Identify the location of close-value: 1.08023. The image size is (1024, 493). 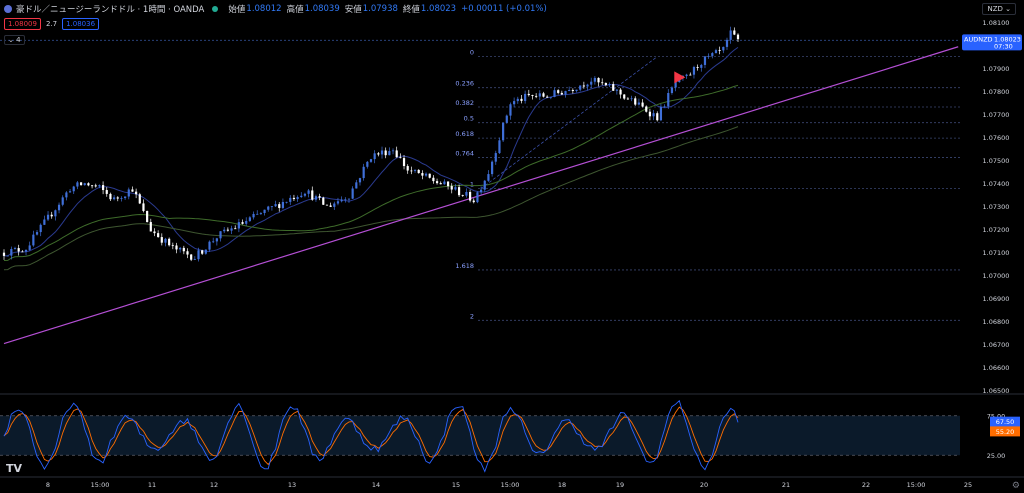
(438, 9).